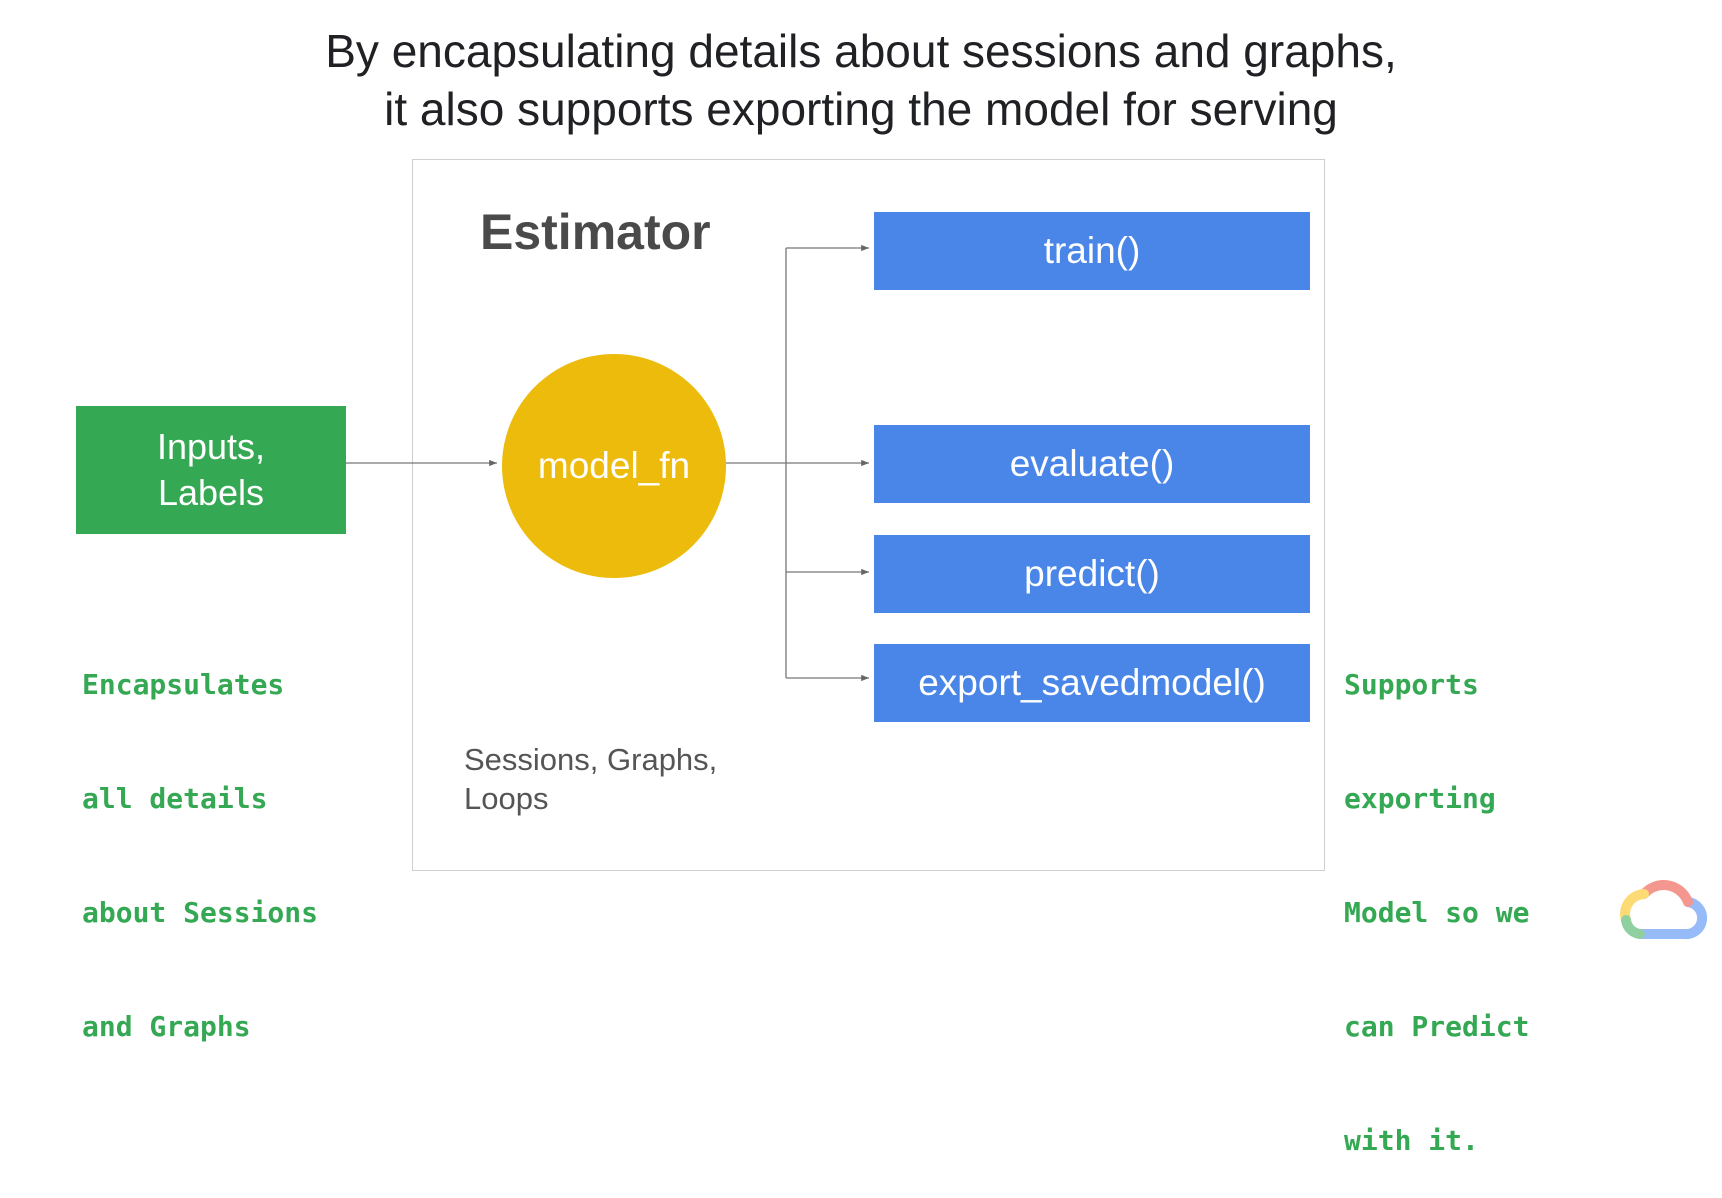 This screenshot has height=1198, width=1722. Describe the element at coordinates (1437, 1026) in the screenshot. I see `right-note-line: can Predict` at that location.